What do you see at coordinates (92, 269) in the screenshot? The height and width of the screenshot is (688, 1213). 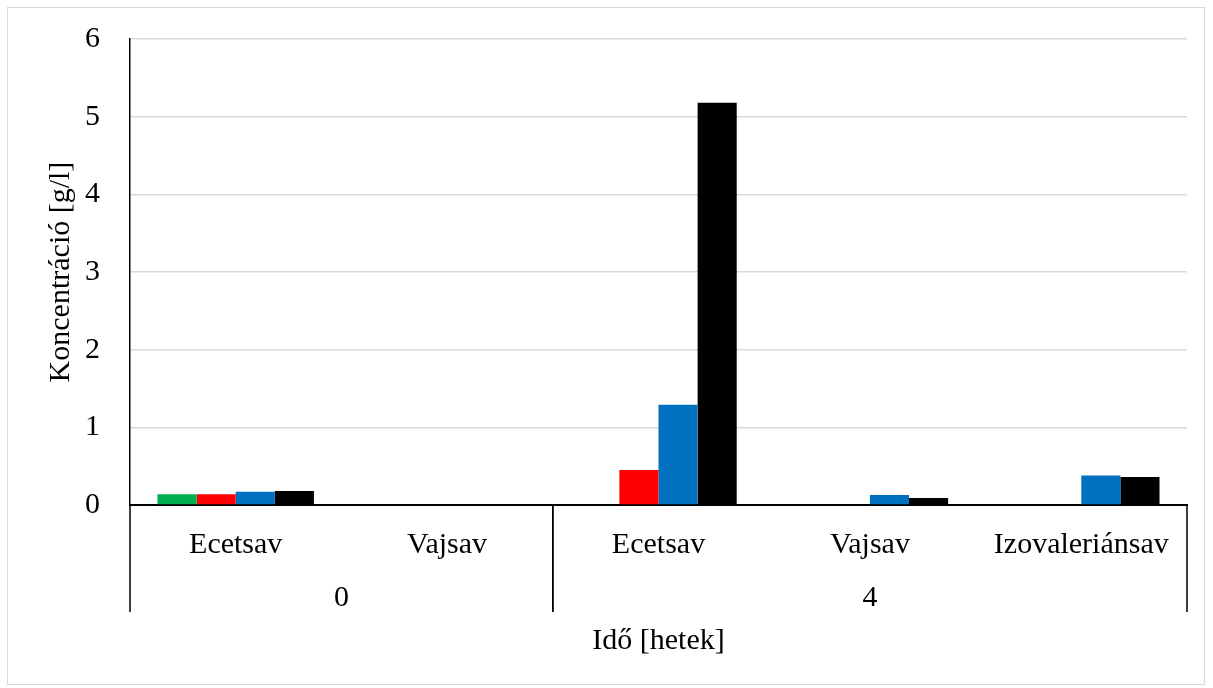 I see `y-tick-label: 3` at bounding box center [92, 269].